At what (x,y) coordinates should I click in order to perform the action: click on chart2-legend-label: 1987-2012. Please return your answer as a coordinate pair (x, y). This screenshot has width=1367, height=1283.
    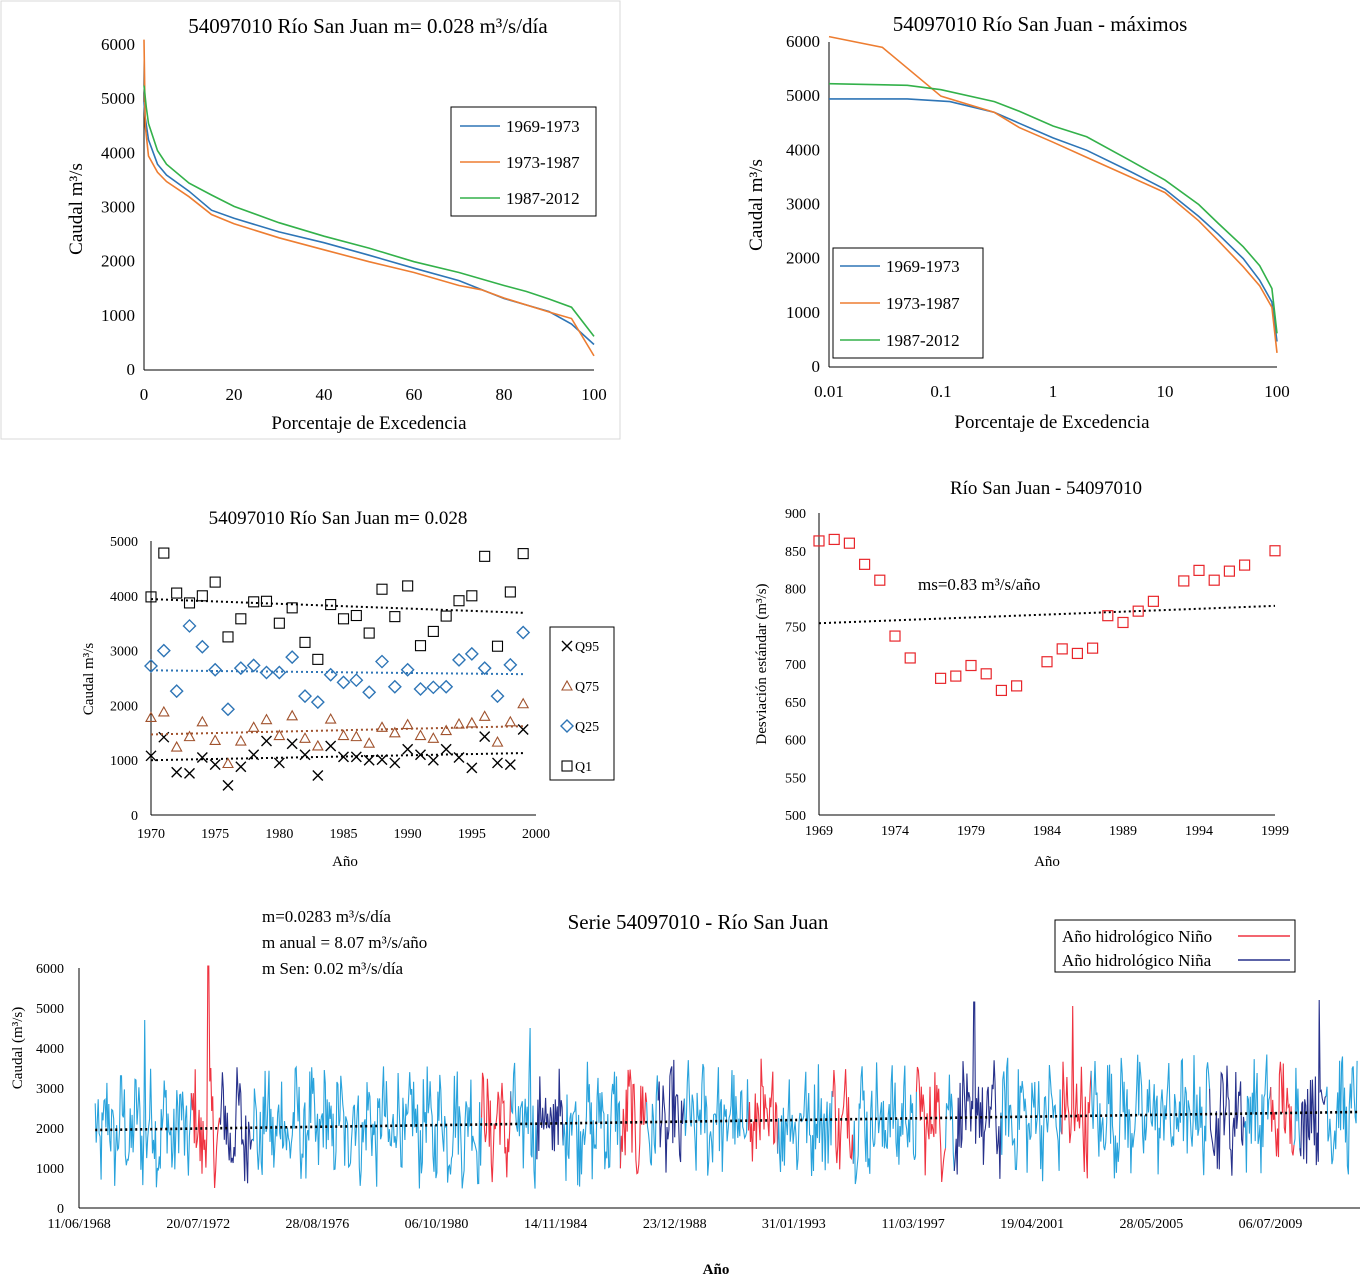
    Looking at the image, I should click on (923, 340).